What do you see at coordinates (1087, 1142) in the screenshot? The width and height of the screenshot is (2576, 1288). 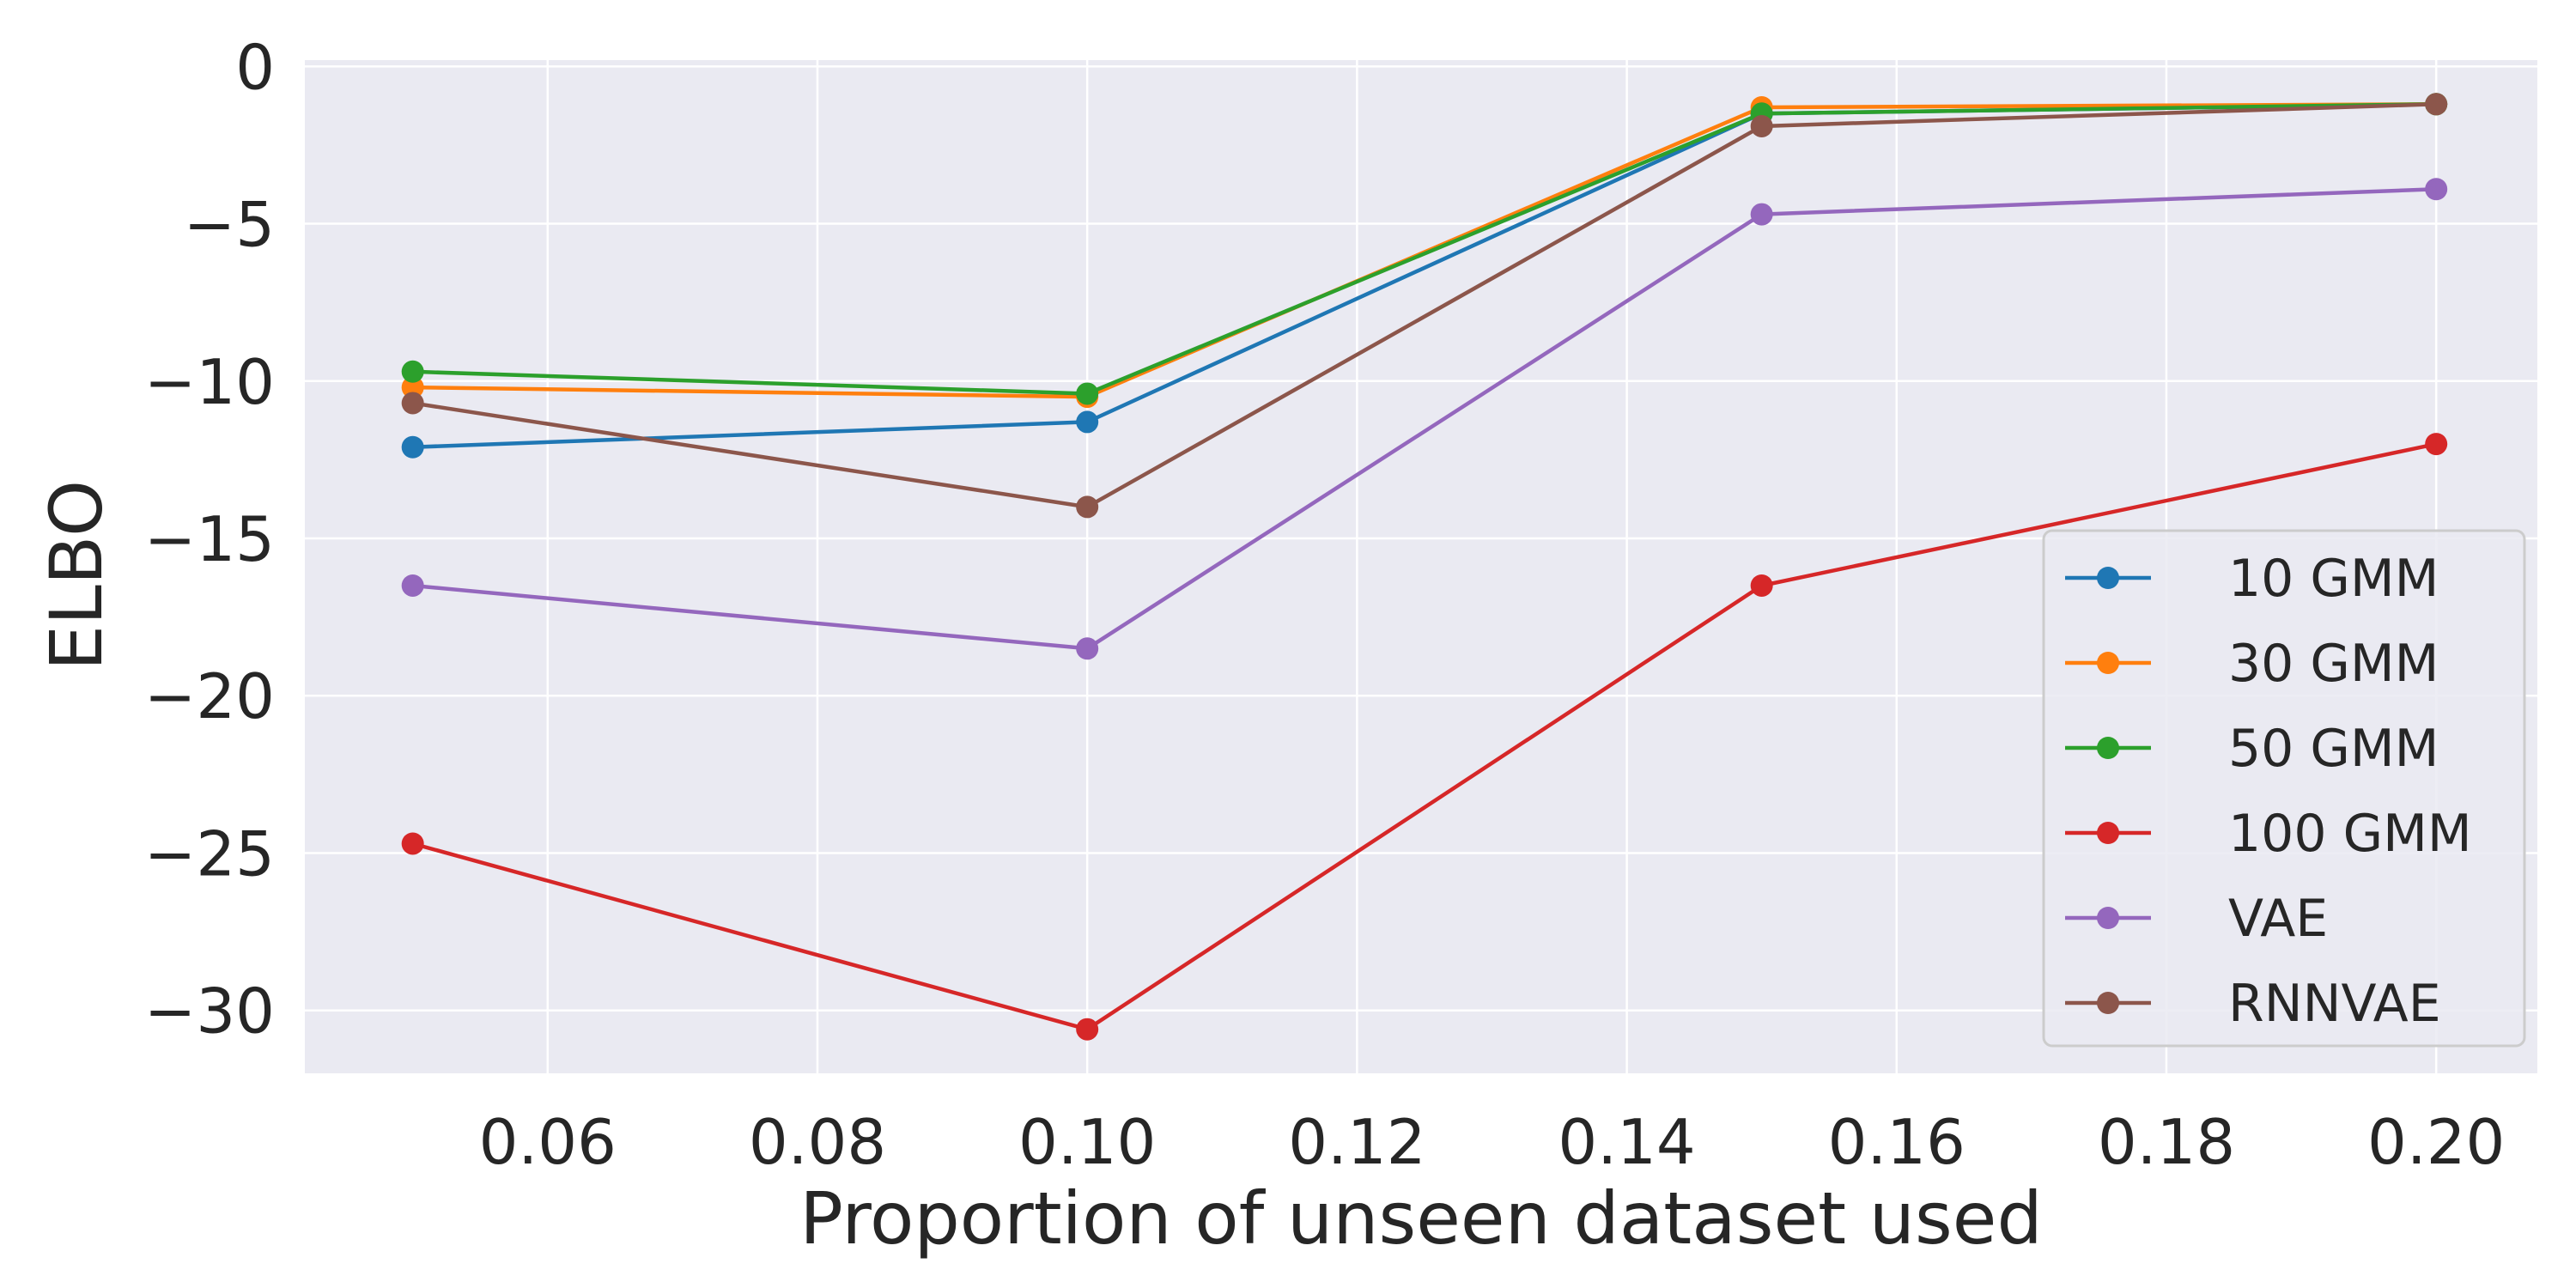 I see `x-tick-label: 0.10` at bounding box center [1087, 1142].